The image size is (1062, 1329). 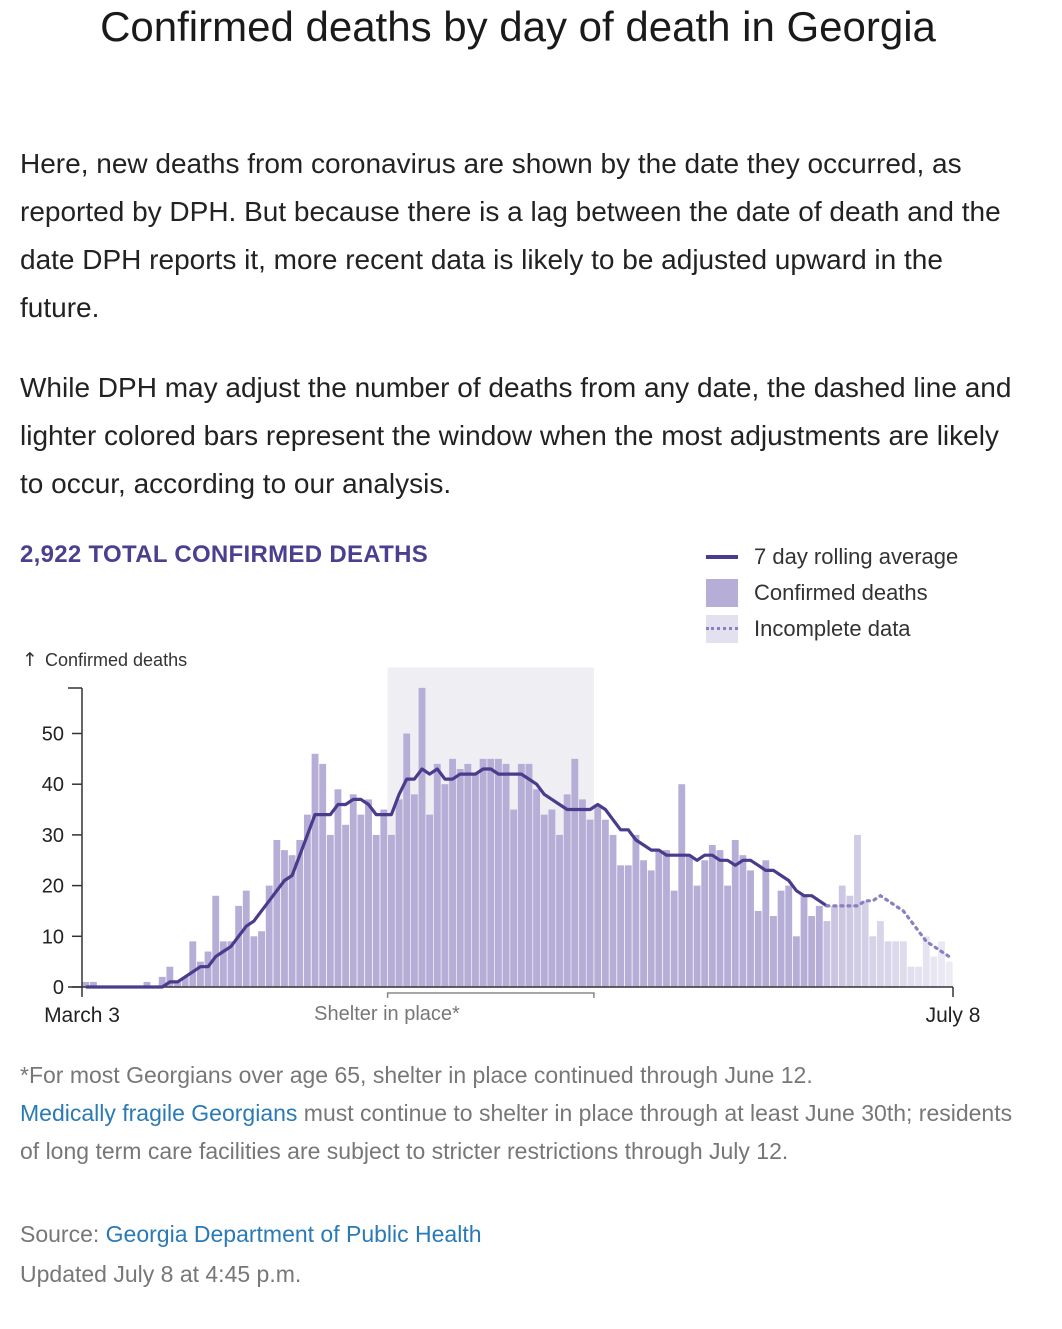 I want to click on y-tick-label-0: 0, so click(x=58, y=988).